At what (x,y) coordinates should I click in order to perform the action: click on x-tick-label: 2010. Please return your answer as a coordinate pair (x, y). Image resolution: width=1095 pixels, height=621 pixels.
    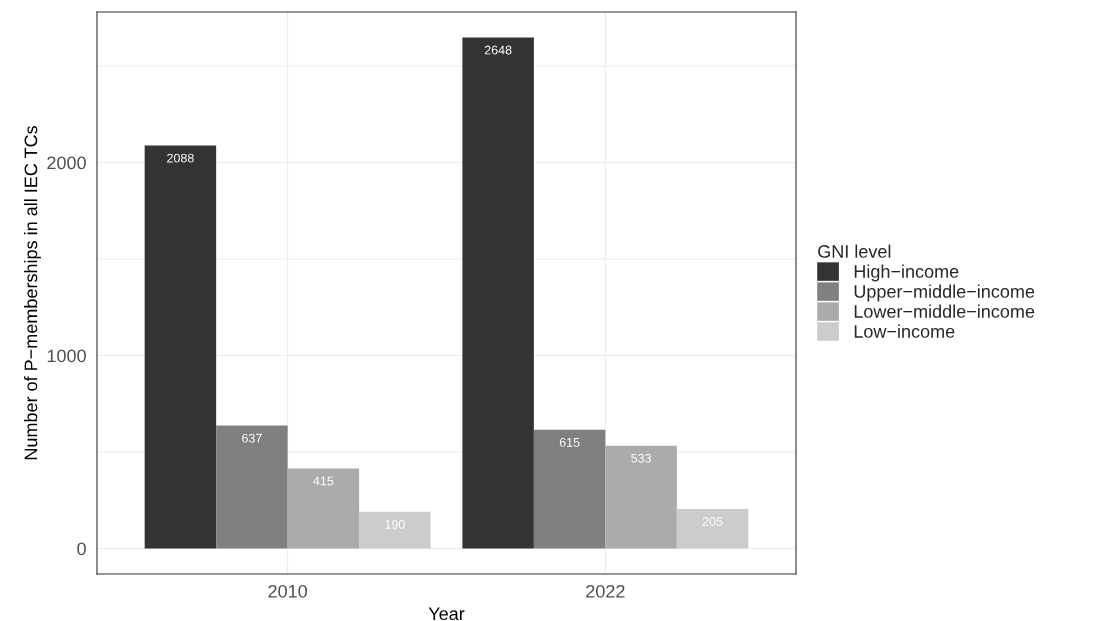
    Looking at the image, I should click on (288, 591).